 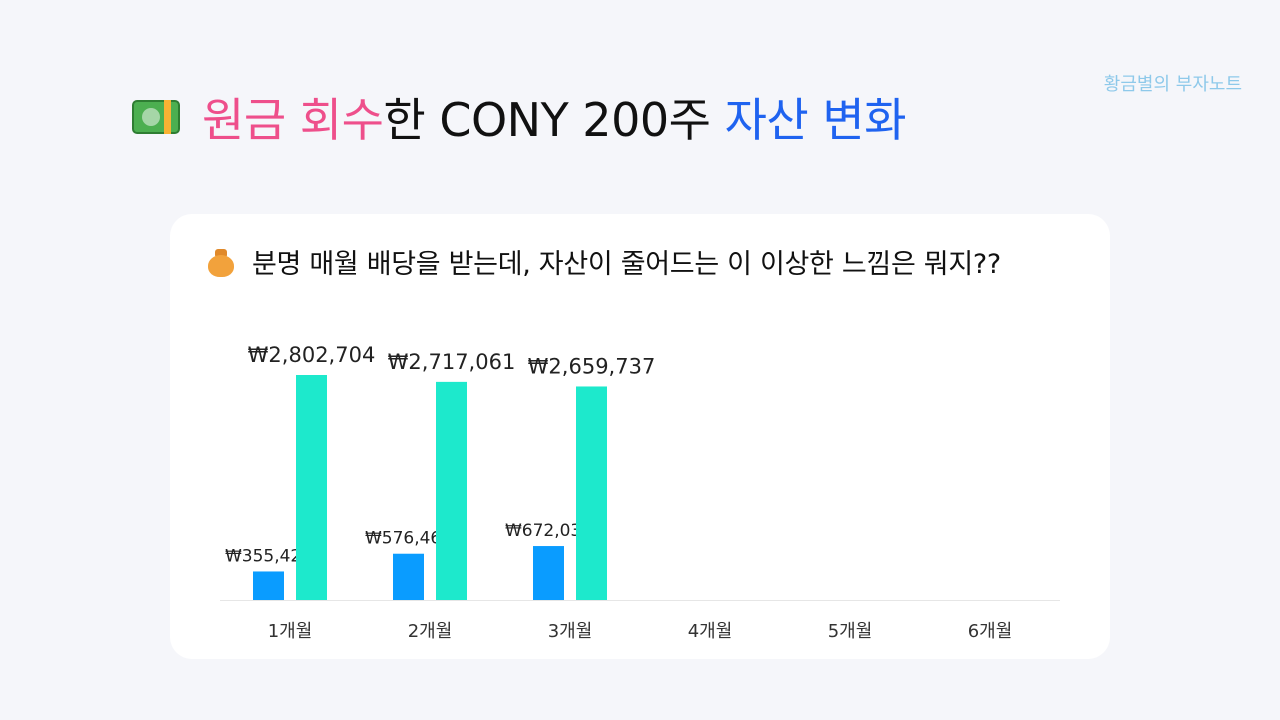 What do you see at coordinates (850, 631) in the screenshot?
I see `x-tick-label: 5개월` at bounding box center [850, 631].